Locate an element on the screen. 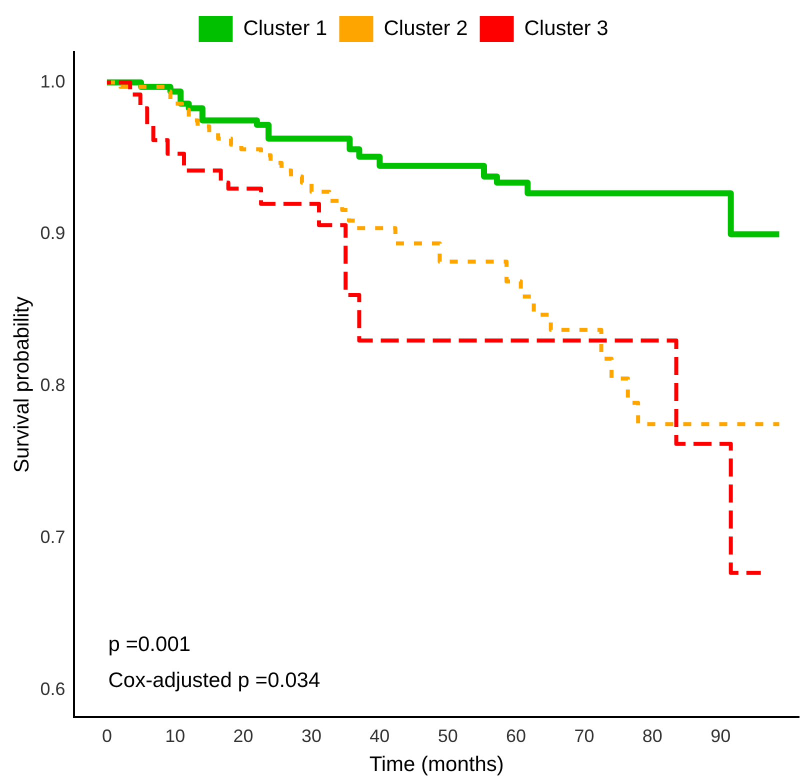 The image size is (803, 784). legend-label: Cluster 1 is located at coordinates (285, 28).